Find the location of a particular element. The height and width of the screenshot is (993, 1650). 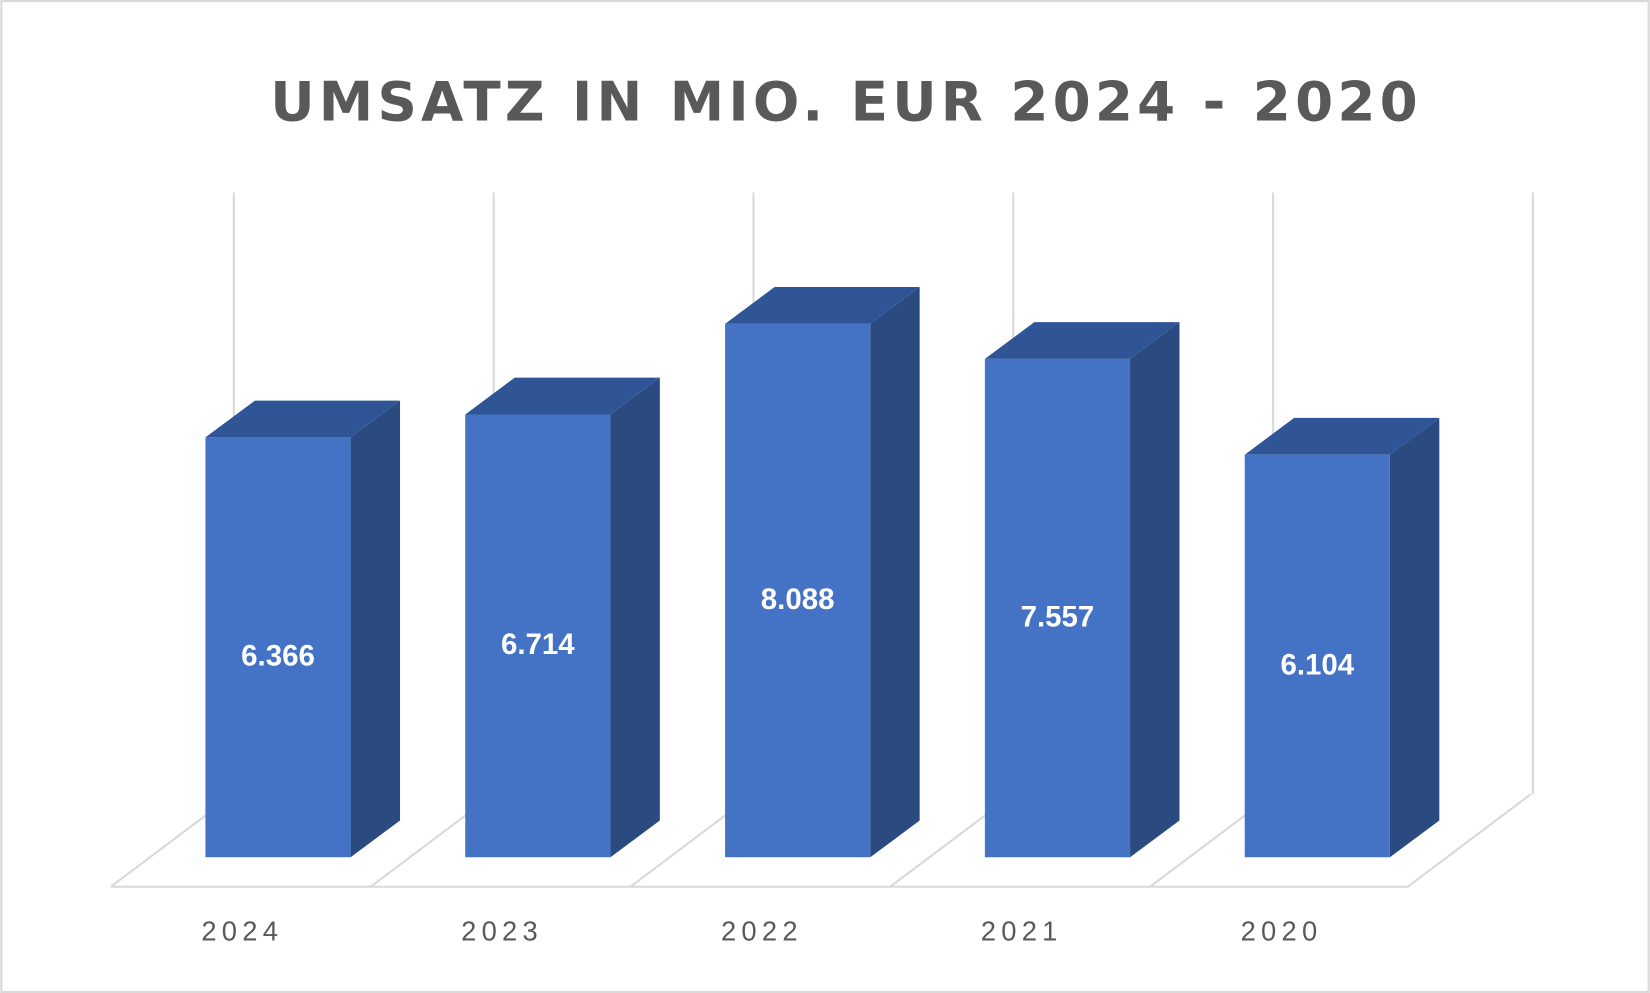

value-label: 6.366 is located at coordinates (278, 656).